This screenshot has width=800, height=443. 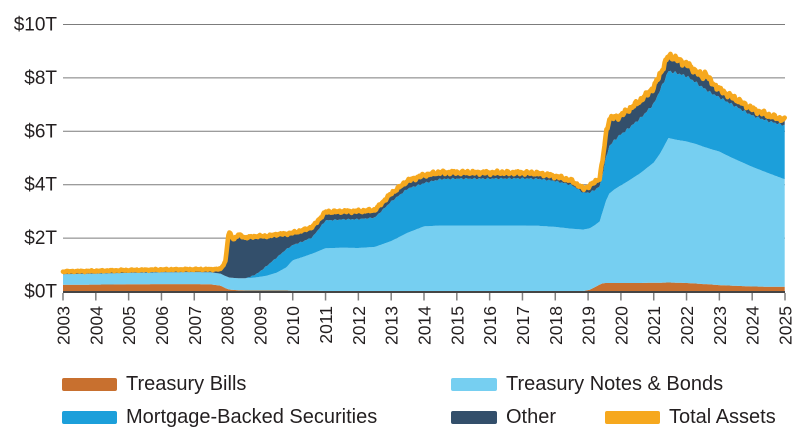 I want to click on legend-label: Other, so click(x=531, y=417).